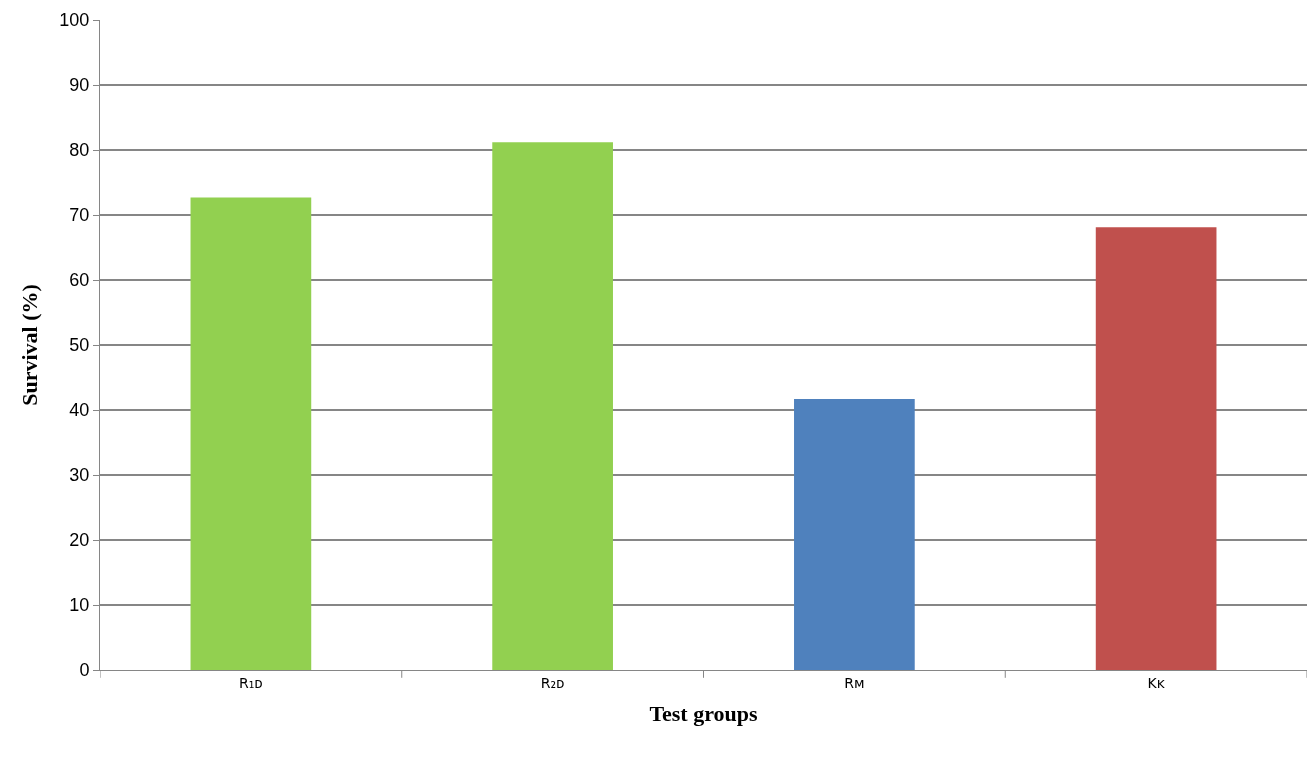 The image size is (1309, 760). Describe the element at coordinates (79, 410) in the screenshot. I see `y-tick-label: 40` at that location.